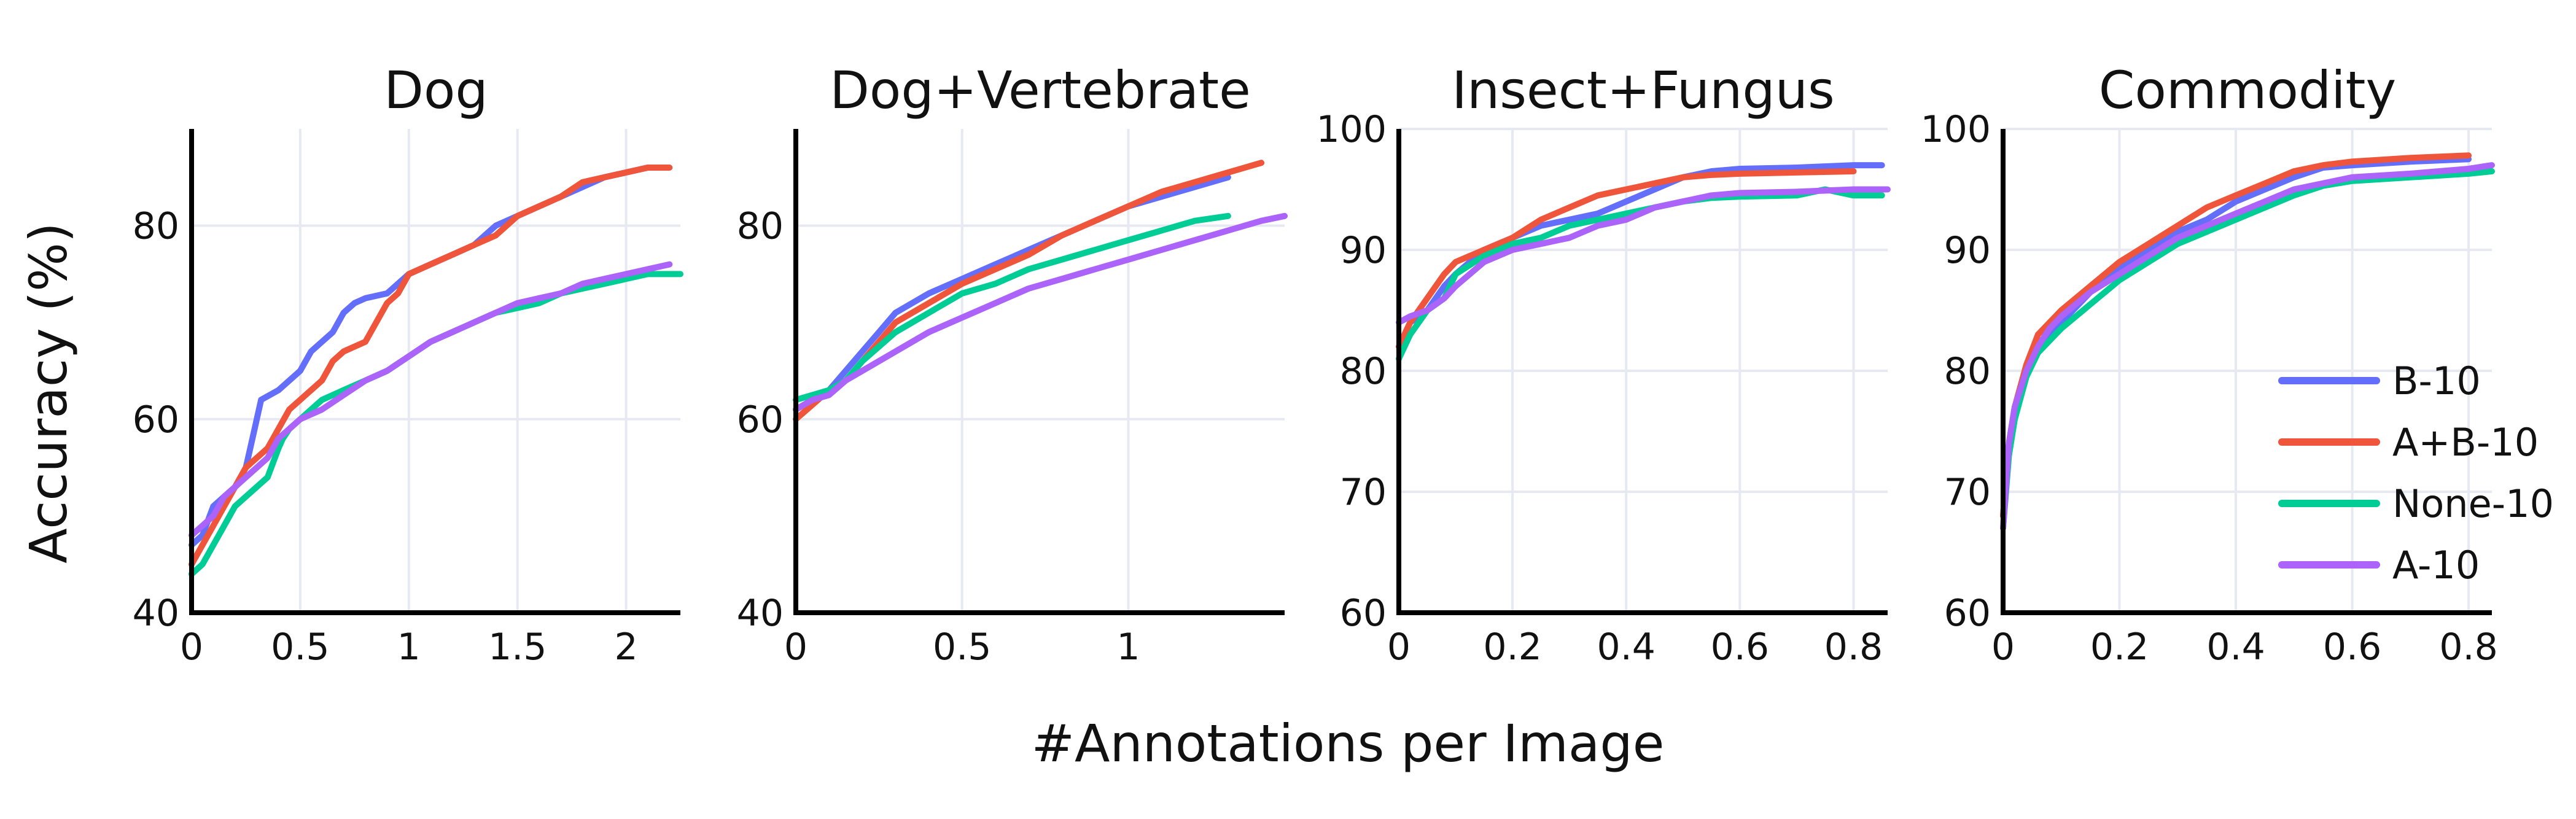  I want to click on legend-label: A+B-10, so click(2465, 442).